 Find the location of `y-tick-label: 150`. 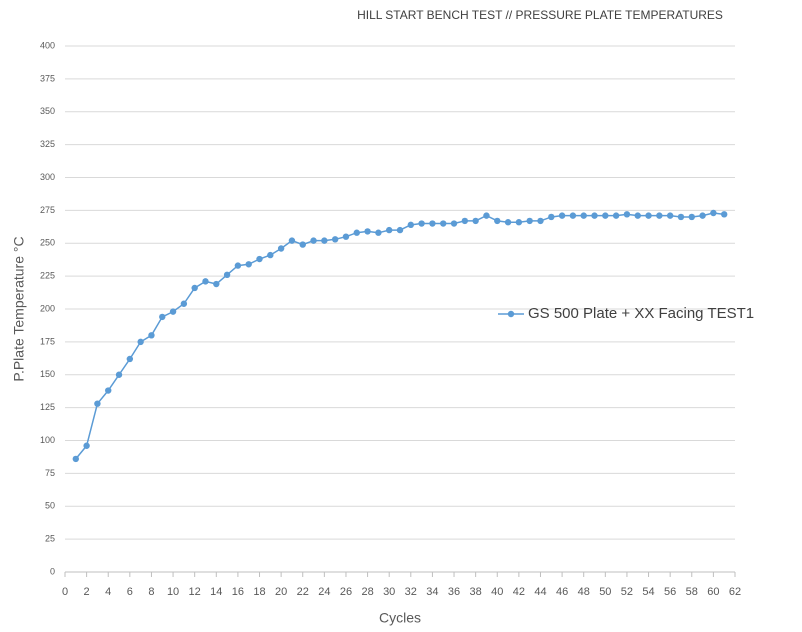

y-tick-label: 150 is located at coordinates (47, 374).